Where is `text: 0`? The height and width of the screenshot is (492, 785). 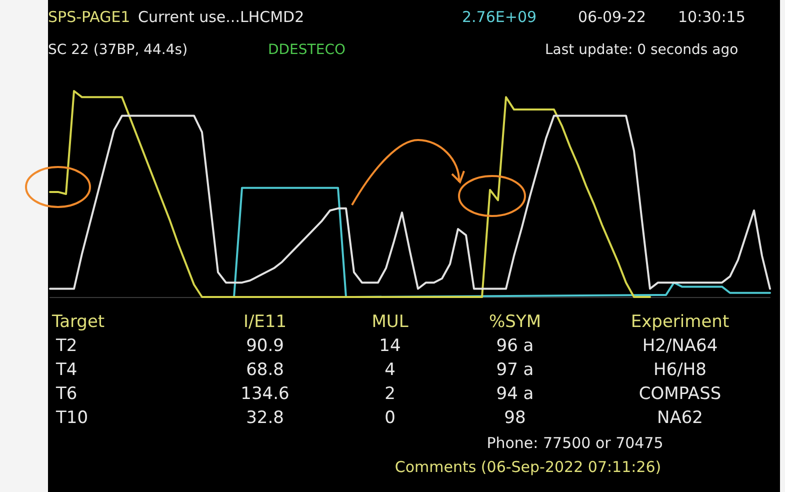 text: 0 is located at coordinates (390, 418).